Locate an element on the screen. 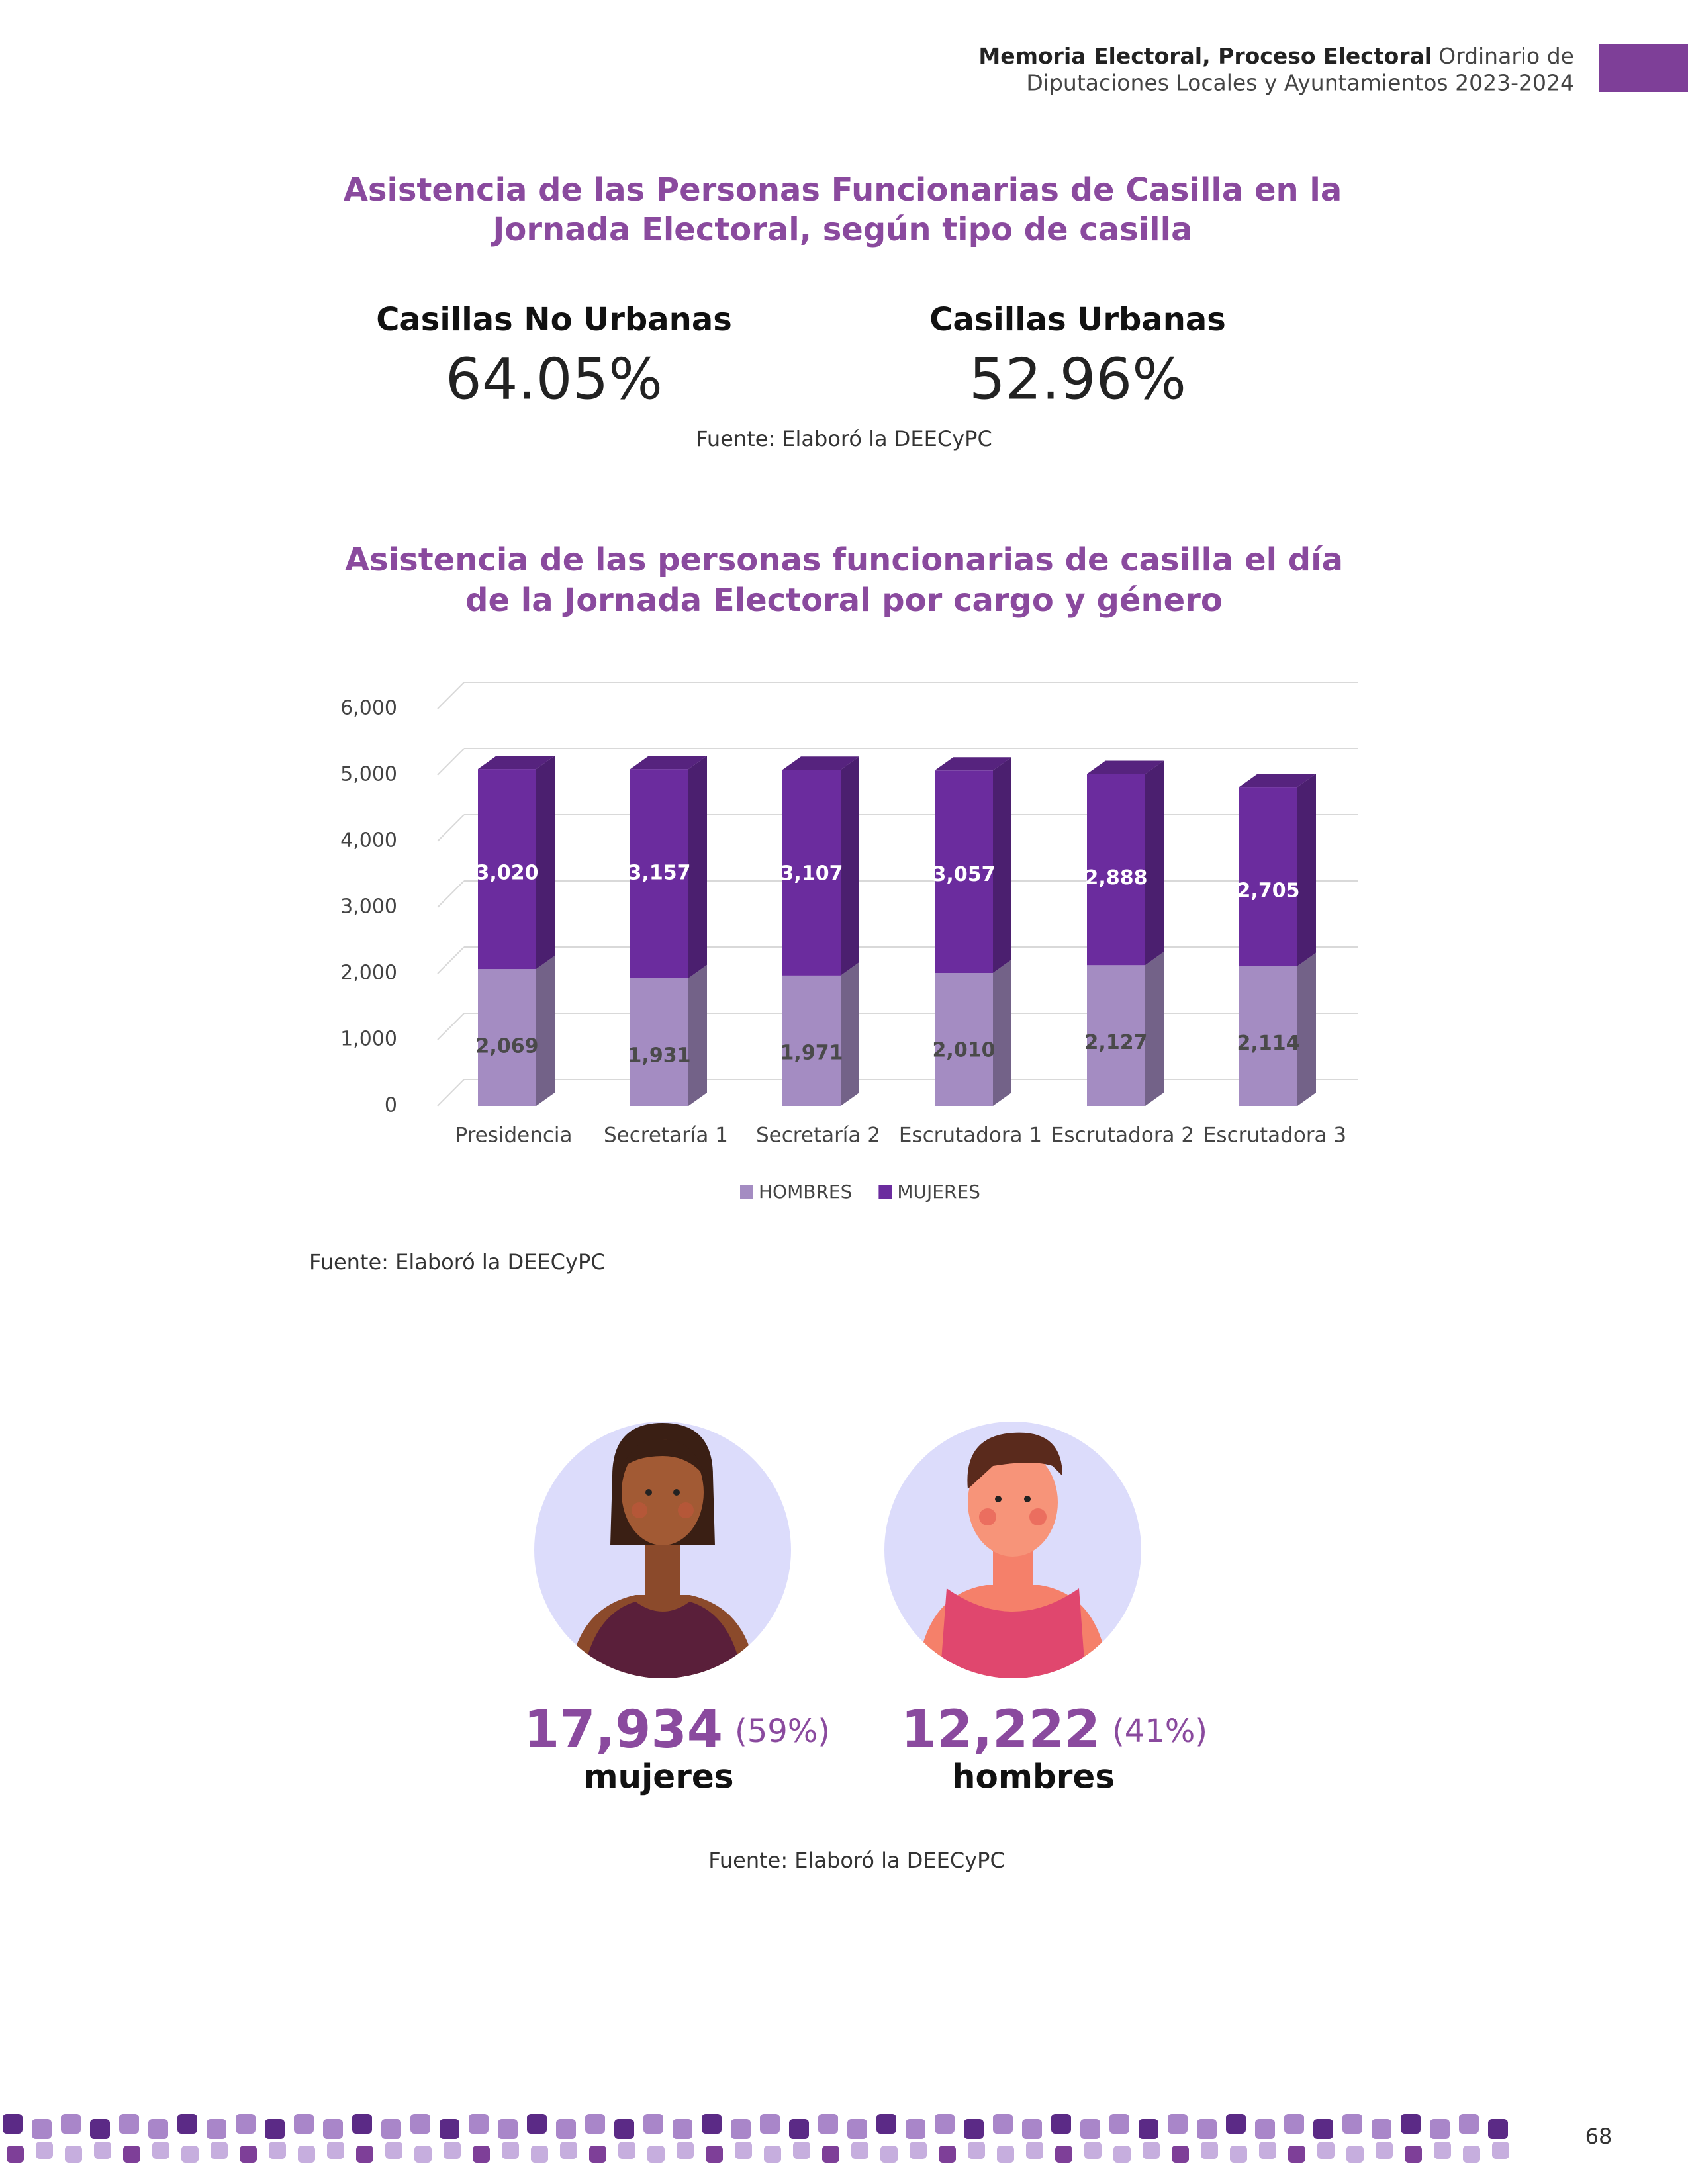 This screenshot has width=1688, height=2184. page-number: 68 is located at coordinates (1599, 2136).